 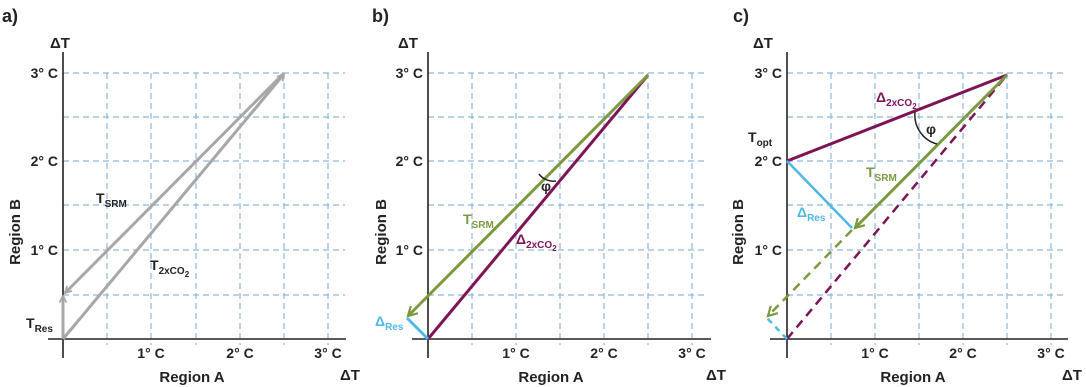 What do you see at coordinates (1072, 375) in the screenshot?
I see `x-axis-end-label-c: ΔT` at bounding box center [1072, 375].